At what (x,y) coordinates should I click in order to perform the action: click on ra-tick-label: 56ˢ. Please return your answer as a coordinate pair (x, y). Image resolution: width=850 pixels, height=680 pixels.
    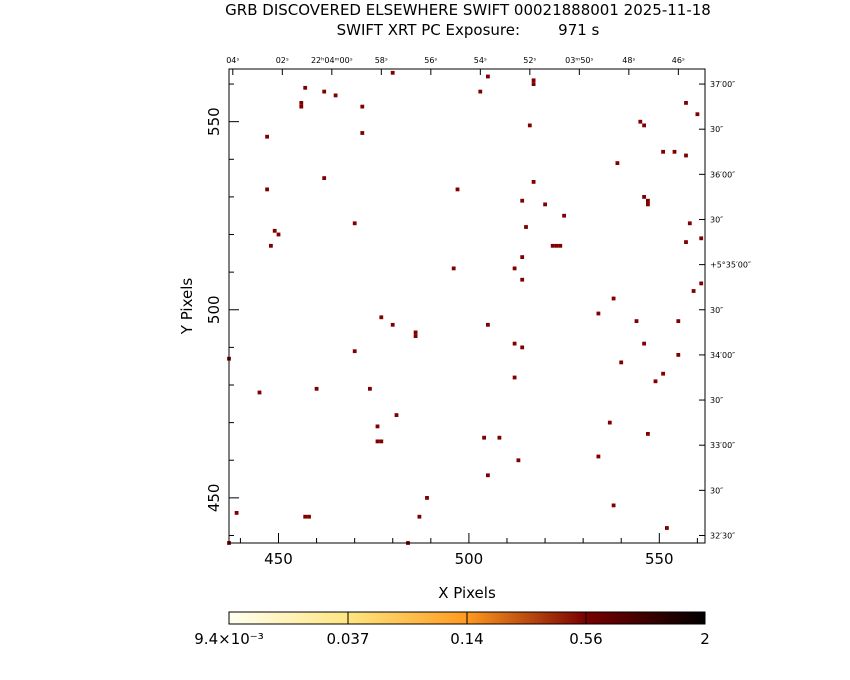
    Looking at the image, I should click on (430, 60).